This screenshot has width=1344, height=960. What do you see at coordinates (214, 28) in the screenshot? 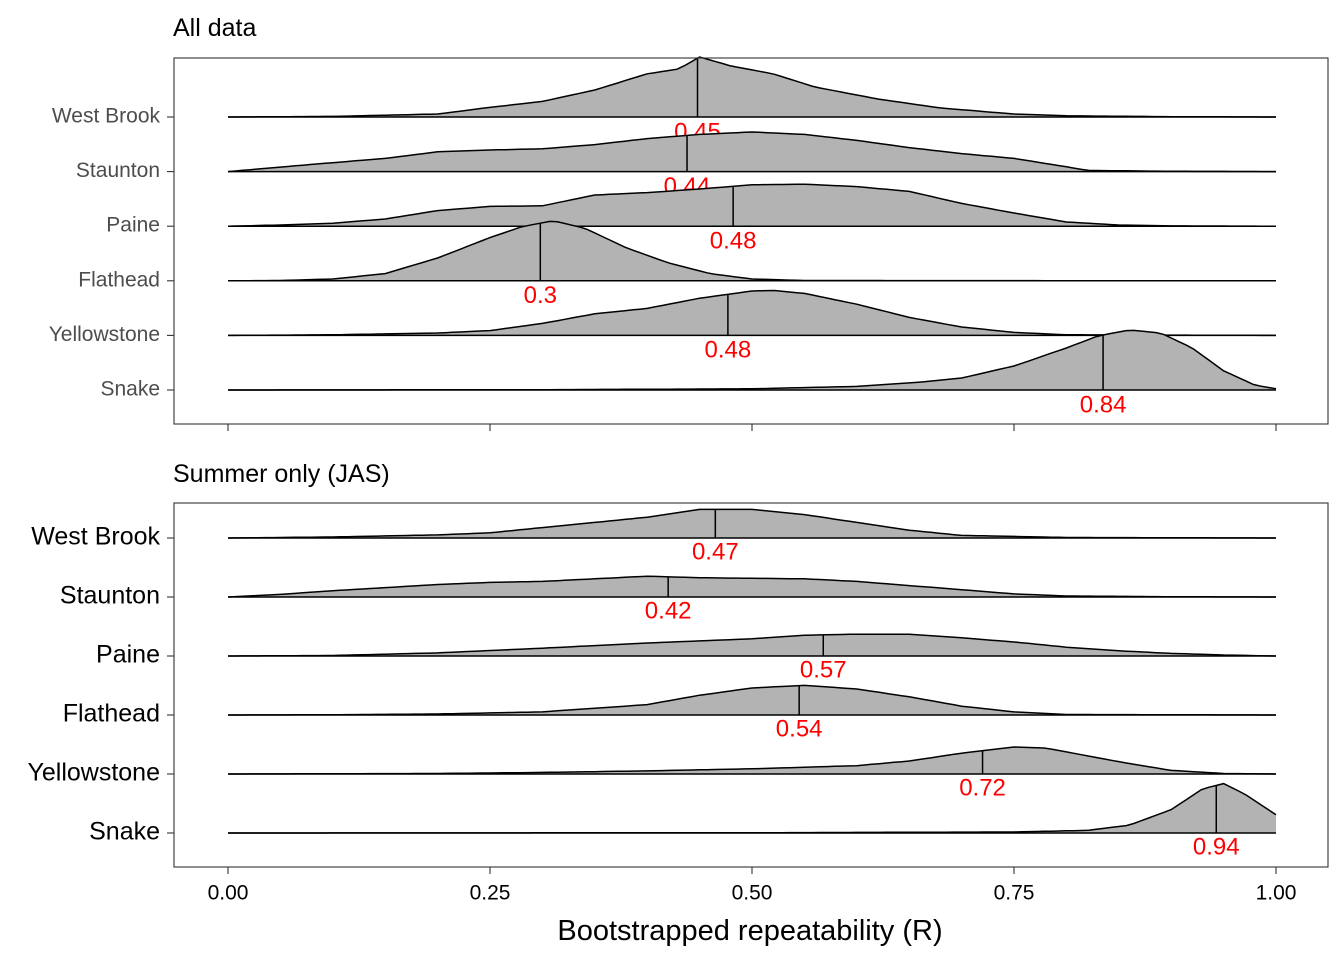
I see `panel-title-all-data: All data` at bounding box center [214, 28].